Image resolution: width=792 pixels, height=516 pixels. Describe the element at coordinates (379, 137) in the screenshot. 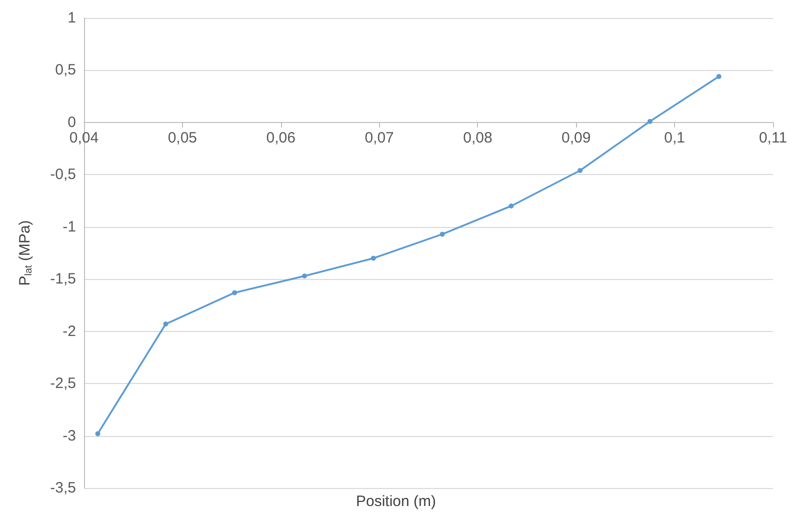

I see `x-tick-label: 0,07` at that location.